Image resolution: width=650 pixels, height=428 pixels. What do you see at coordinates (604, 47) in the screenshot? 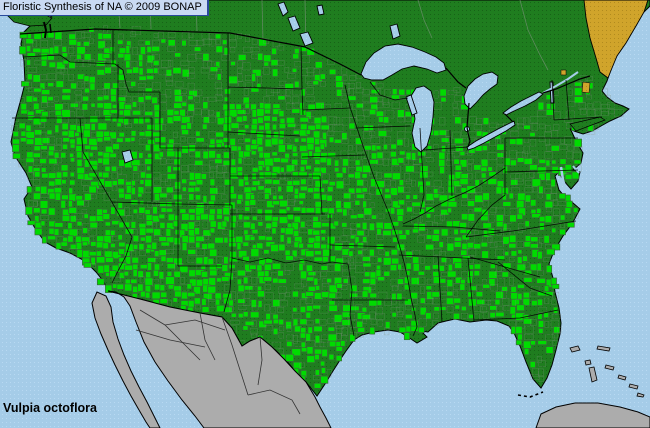
I see `adventive-gold-region` at bounding box center [604, 47].